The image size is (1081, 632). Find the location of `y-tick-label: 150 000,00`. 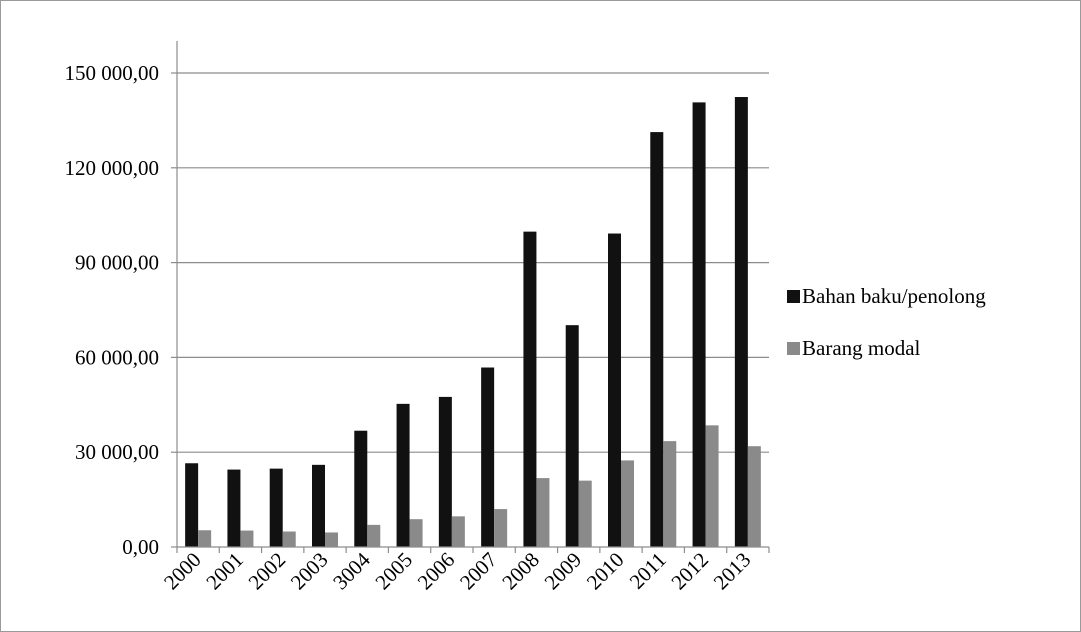

y-tick-label: 150 000,00 is located at coordinates (112, 73).